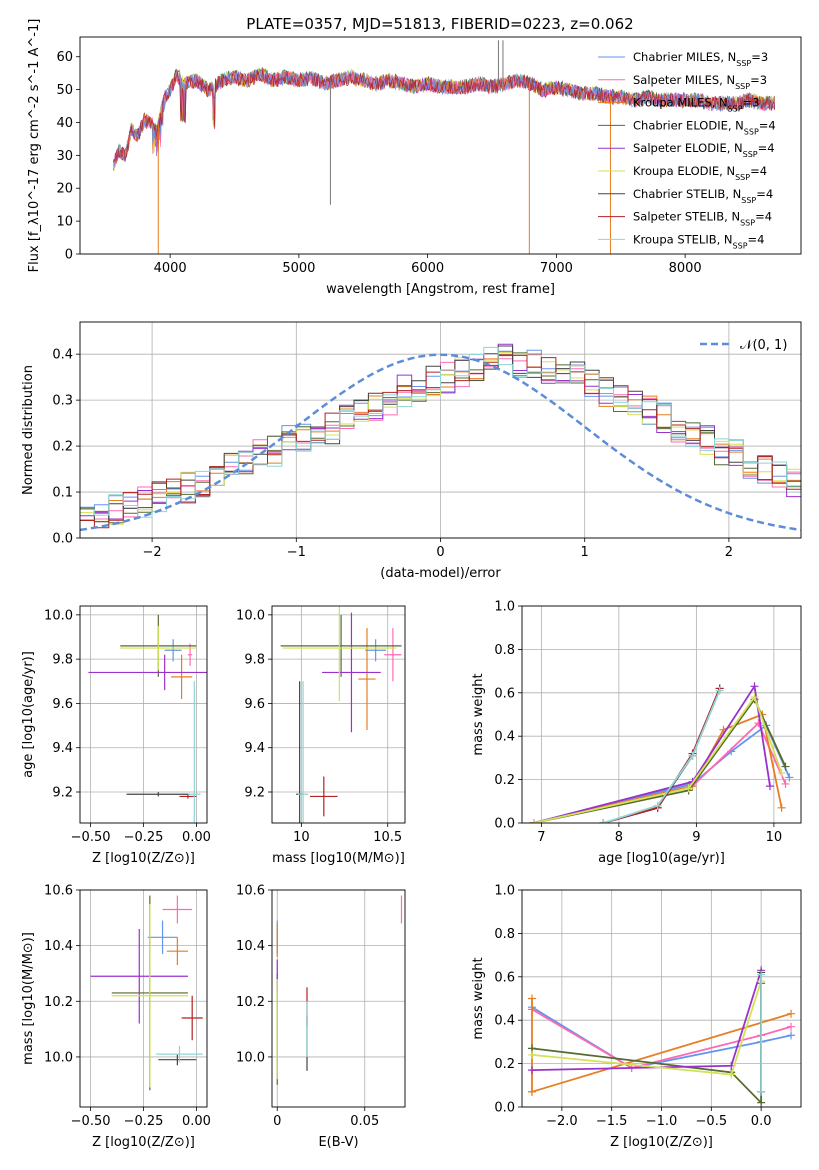  What do you see at coordinates (254, 793) in the screenshot?
I see `y-tick-label: 9.2` at bounding box center [254, 793].